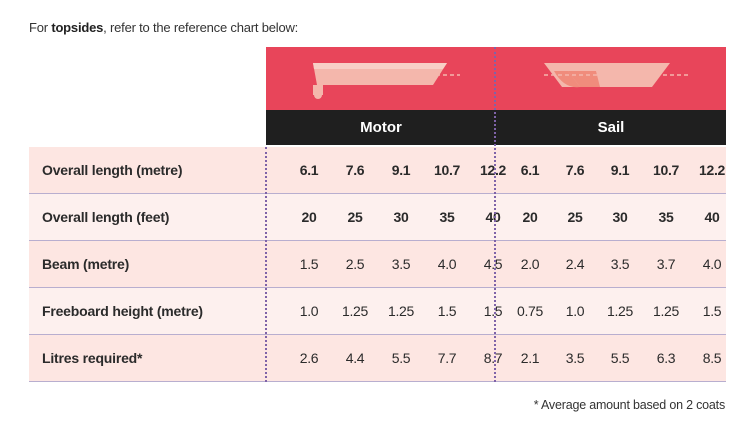  Describe the element at coordinates (386, 81) in the screenshot. I see `motor-boat-icon` at that location.